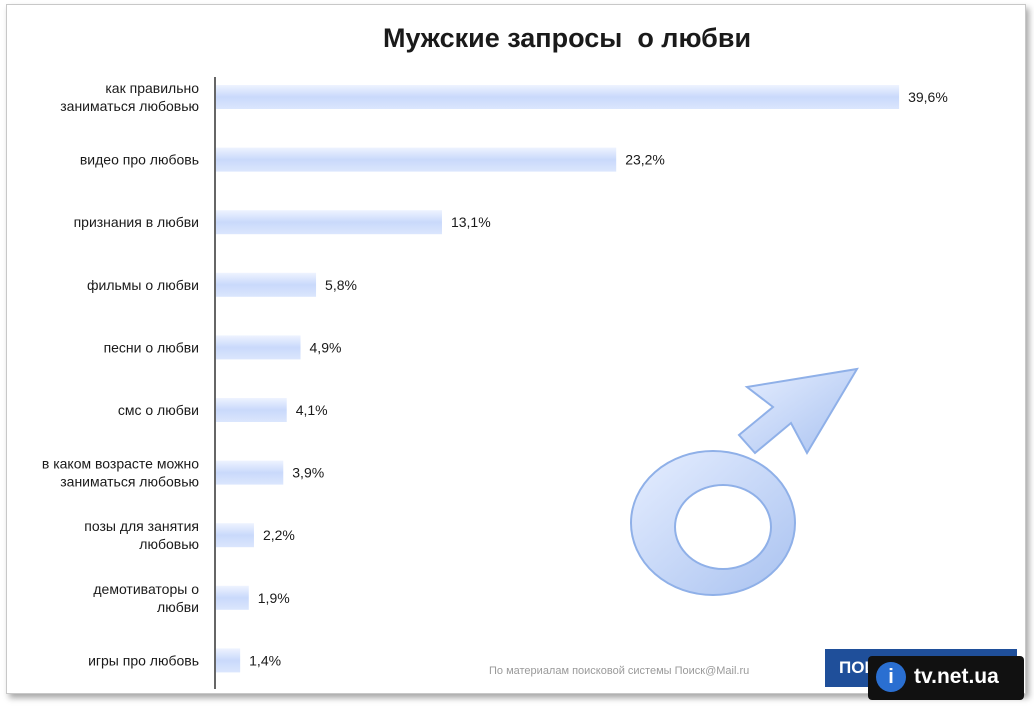 The image size is (1034, 707). What do you see at coordinates (129, 97) in the screenshot?
I see `category-label-0: как правильно заниматься любовью` at bounding box center [129, 97].